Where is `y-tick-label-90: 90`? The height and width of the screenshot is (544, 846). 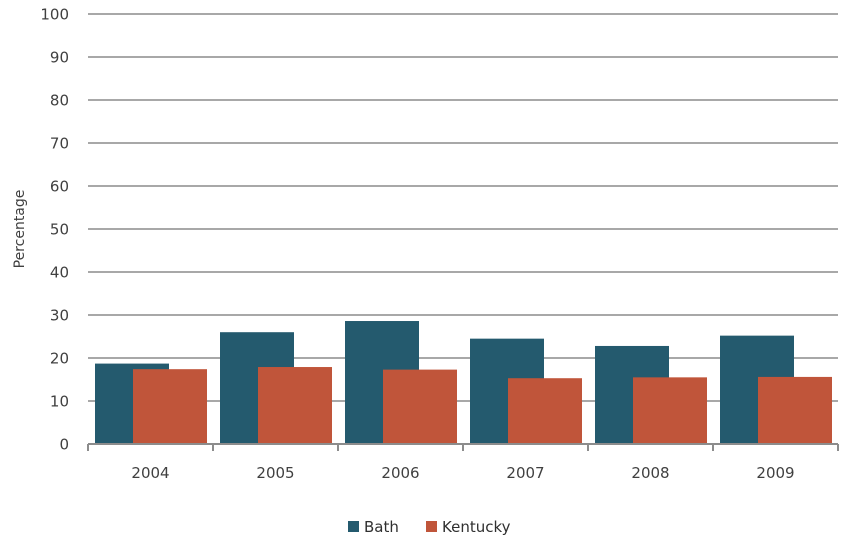
y-tick-label-90: 90 is located at coordinates (59, 58).